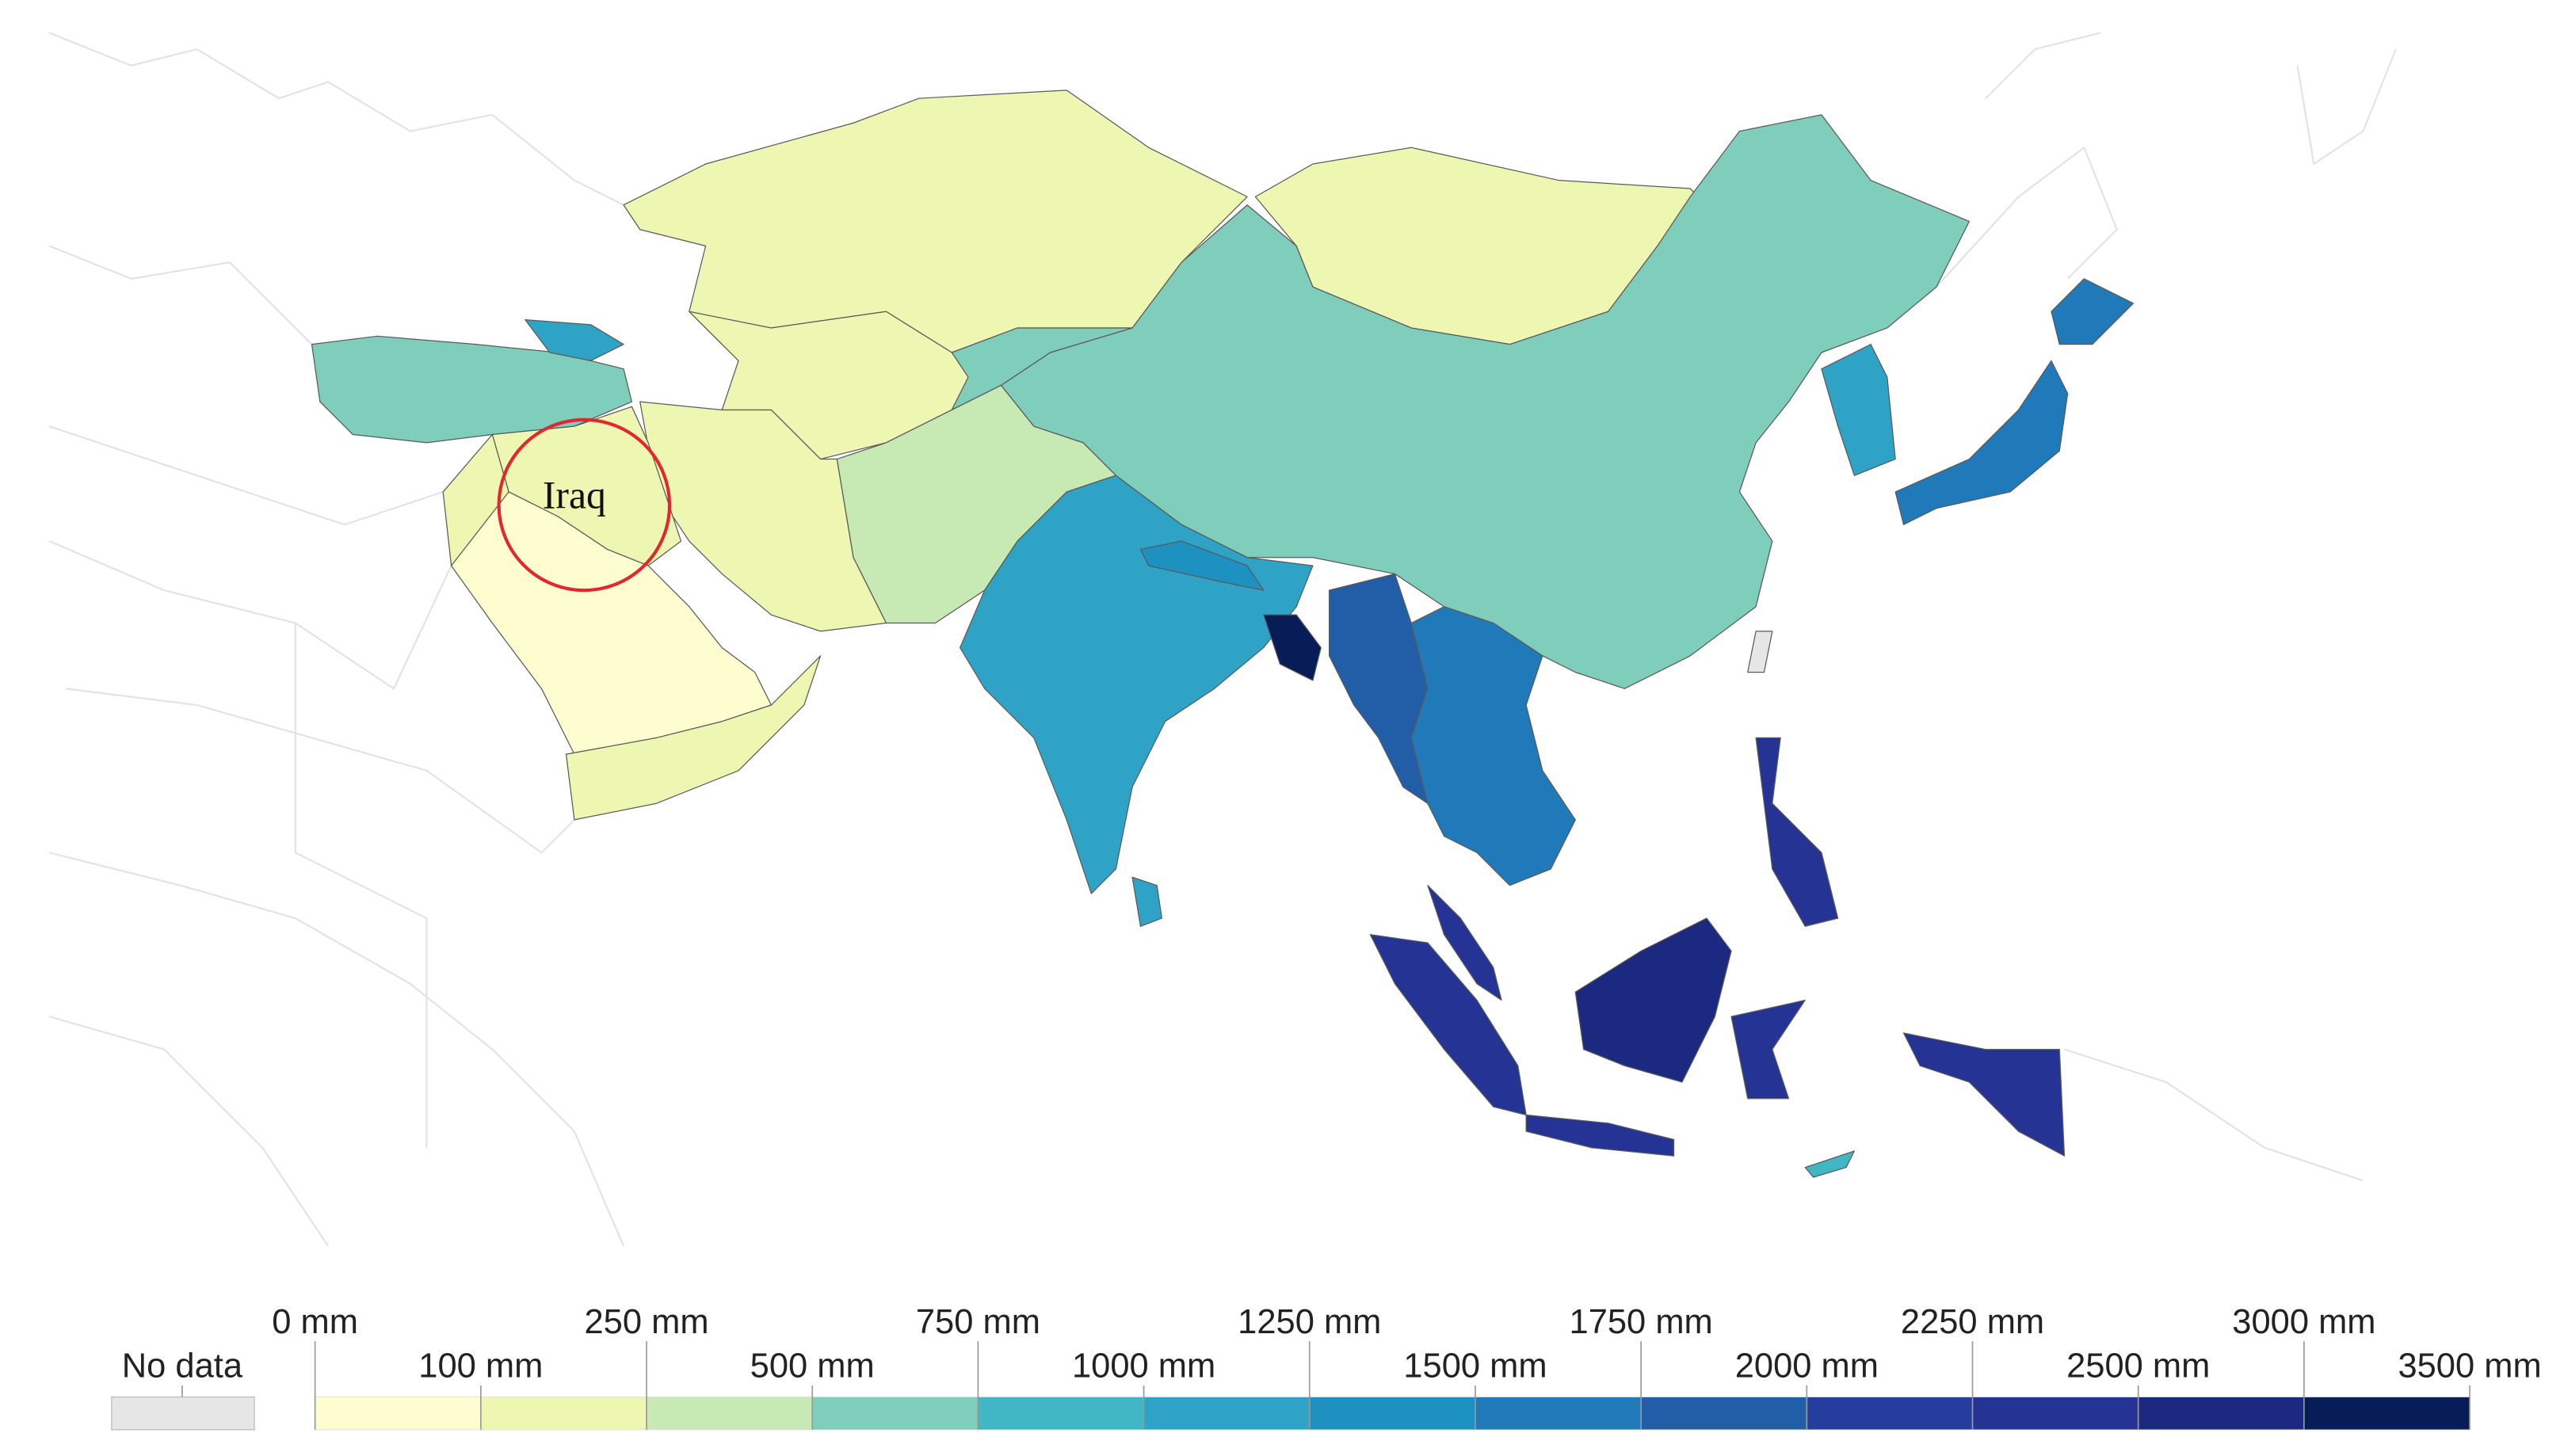 The height and width of the screenshot is (1456, 2560). I want to click on timor, so click(1830, 1164).